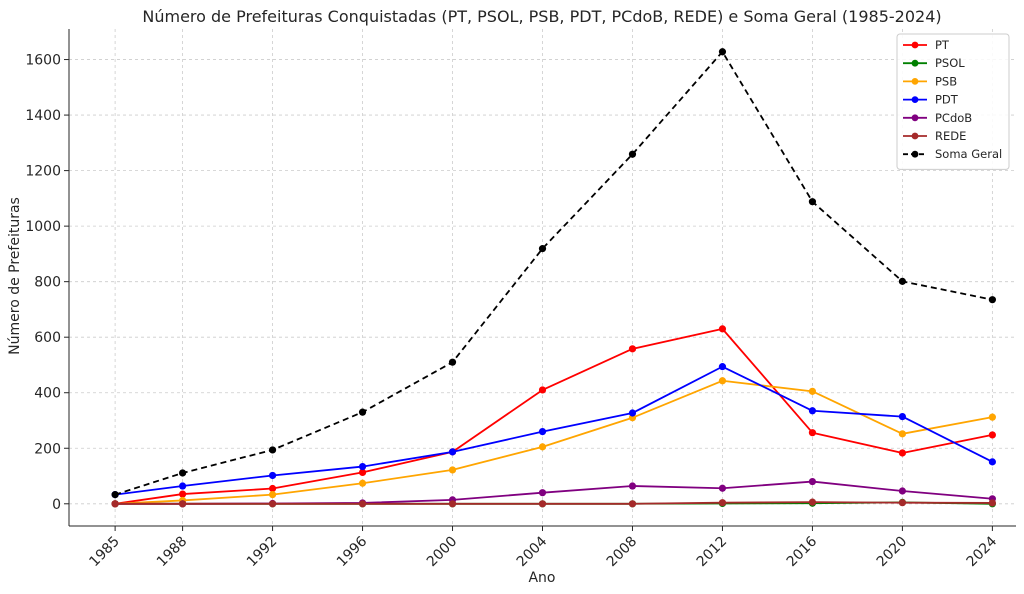 The width and height of the screenshot is (1024, 594). Describe the element at coordinates (915, 63) in the screenshot. I see `legend-marker-psol` at that location.